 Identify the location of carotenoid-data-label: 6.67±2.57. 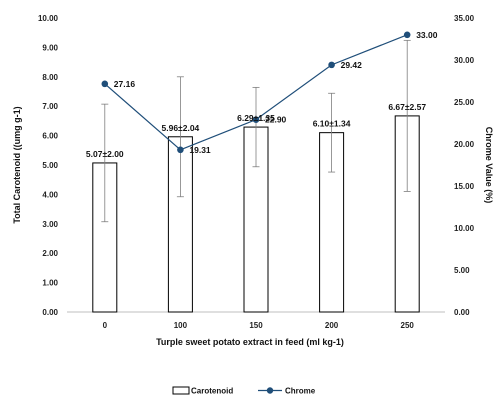
(407, 107).